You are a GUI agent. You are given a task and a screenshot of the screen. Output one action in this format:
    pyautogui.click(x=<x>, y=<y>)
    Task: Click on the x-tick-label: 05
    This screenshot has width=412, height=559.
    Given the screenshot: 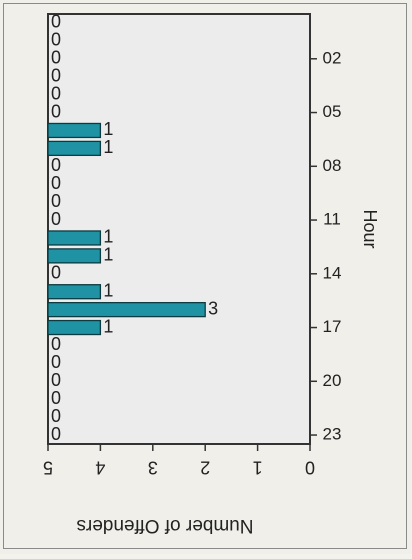 What is the action you would take?
    pyautogui.click(x=332, y=111)
    